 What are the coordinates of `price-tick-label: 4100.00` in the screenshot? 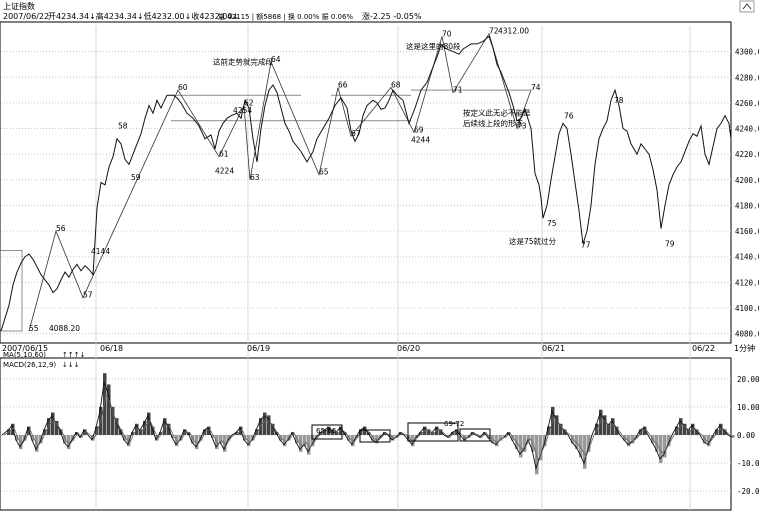 It's located at (747, 308).